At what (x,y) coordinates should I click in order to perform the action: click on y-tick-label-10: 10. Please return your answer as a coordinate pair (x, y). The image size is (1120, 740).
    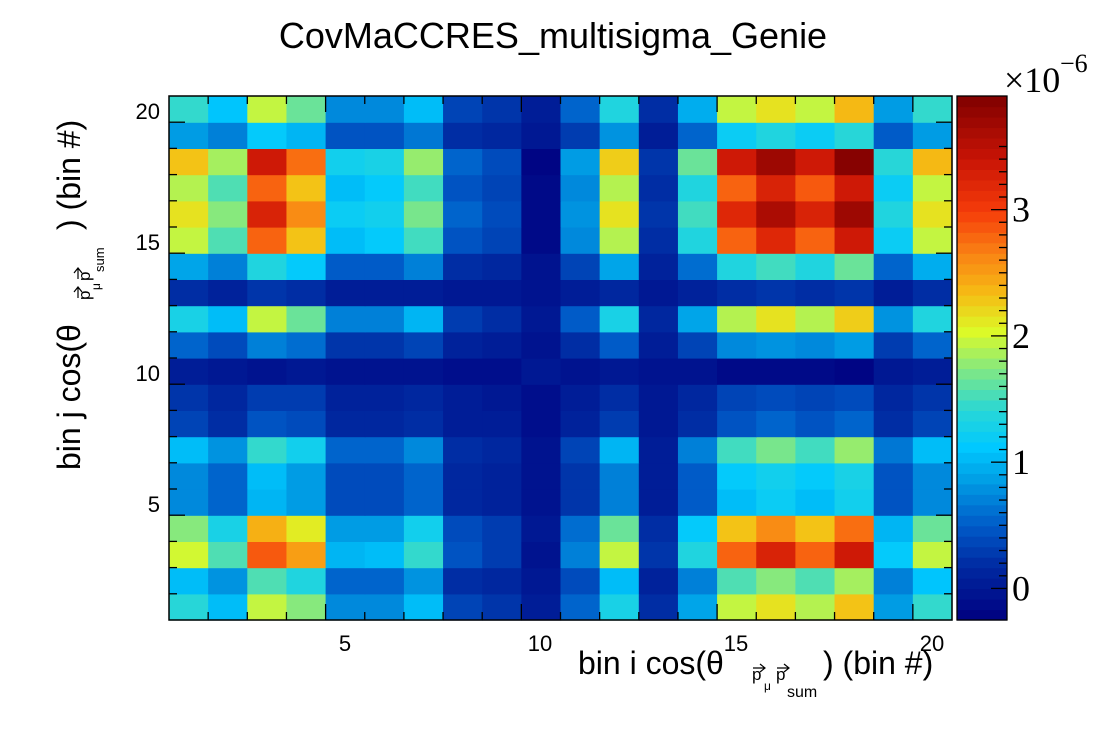
    Looking at the image, I should click on (148, 373).